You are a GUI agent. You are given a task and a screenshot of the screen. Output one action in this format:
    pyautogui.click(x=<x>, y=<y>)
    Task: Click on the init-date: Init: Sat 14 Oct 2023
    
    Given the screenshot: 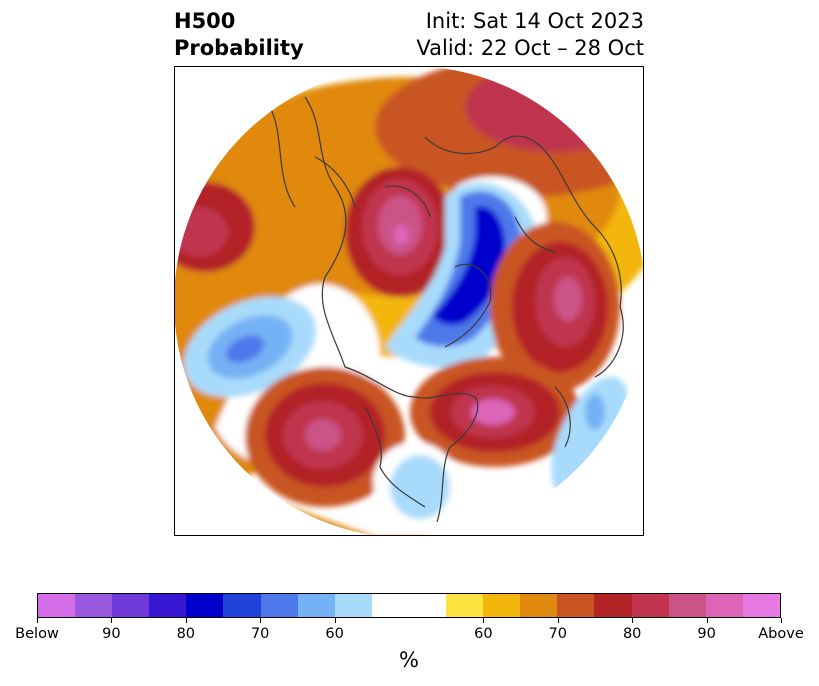 What is the action you would take?
    pyautogui.click(x=534, y=21)
    